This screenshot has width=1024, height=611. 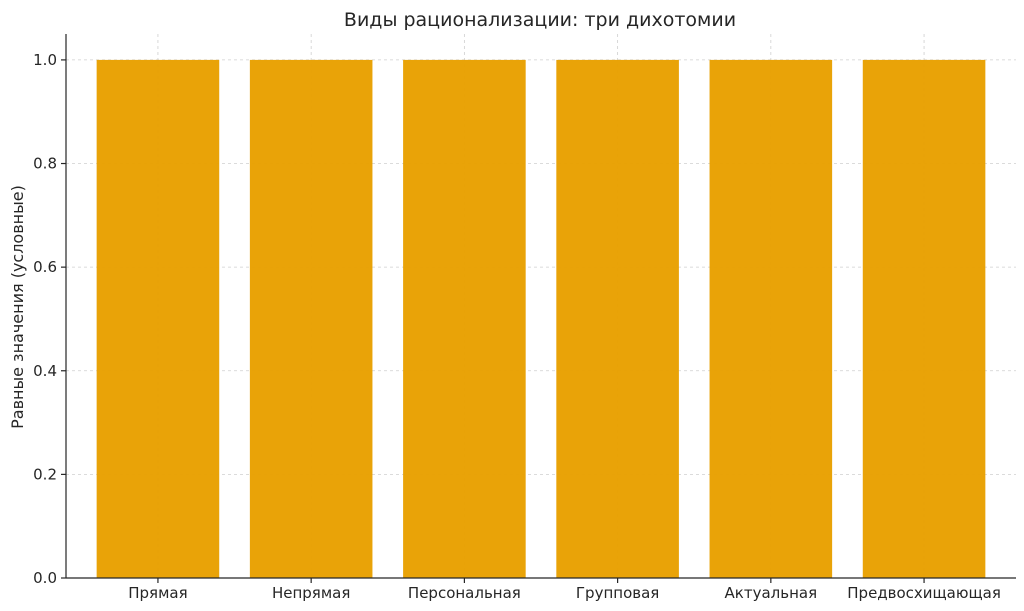 I want to click on x-tick-label: Предвосхищающая, so click(x=924, y=593).